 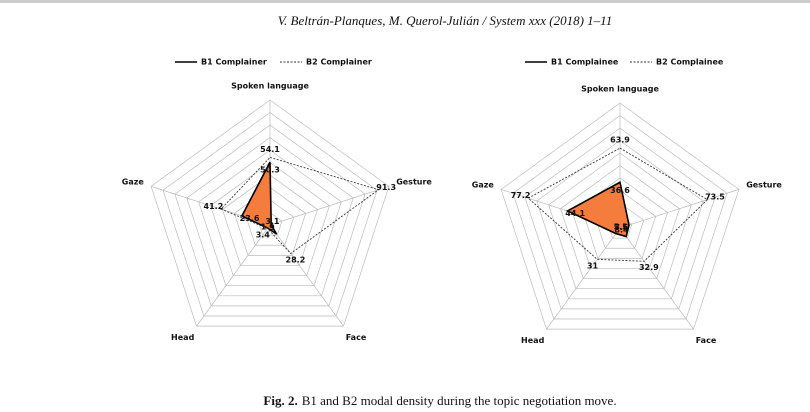 I want to click on value-label: 73.5, so click(x=715, y=197).